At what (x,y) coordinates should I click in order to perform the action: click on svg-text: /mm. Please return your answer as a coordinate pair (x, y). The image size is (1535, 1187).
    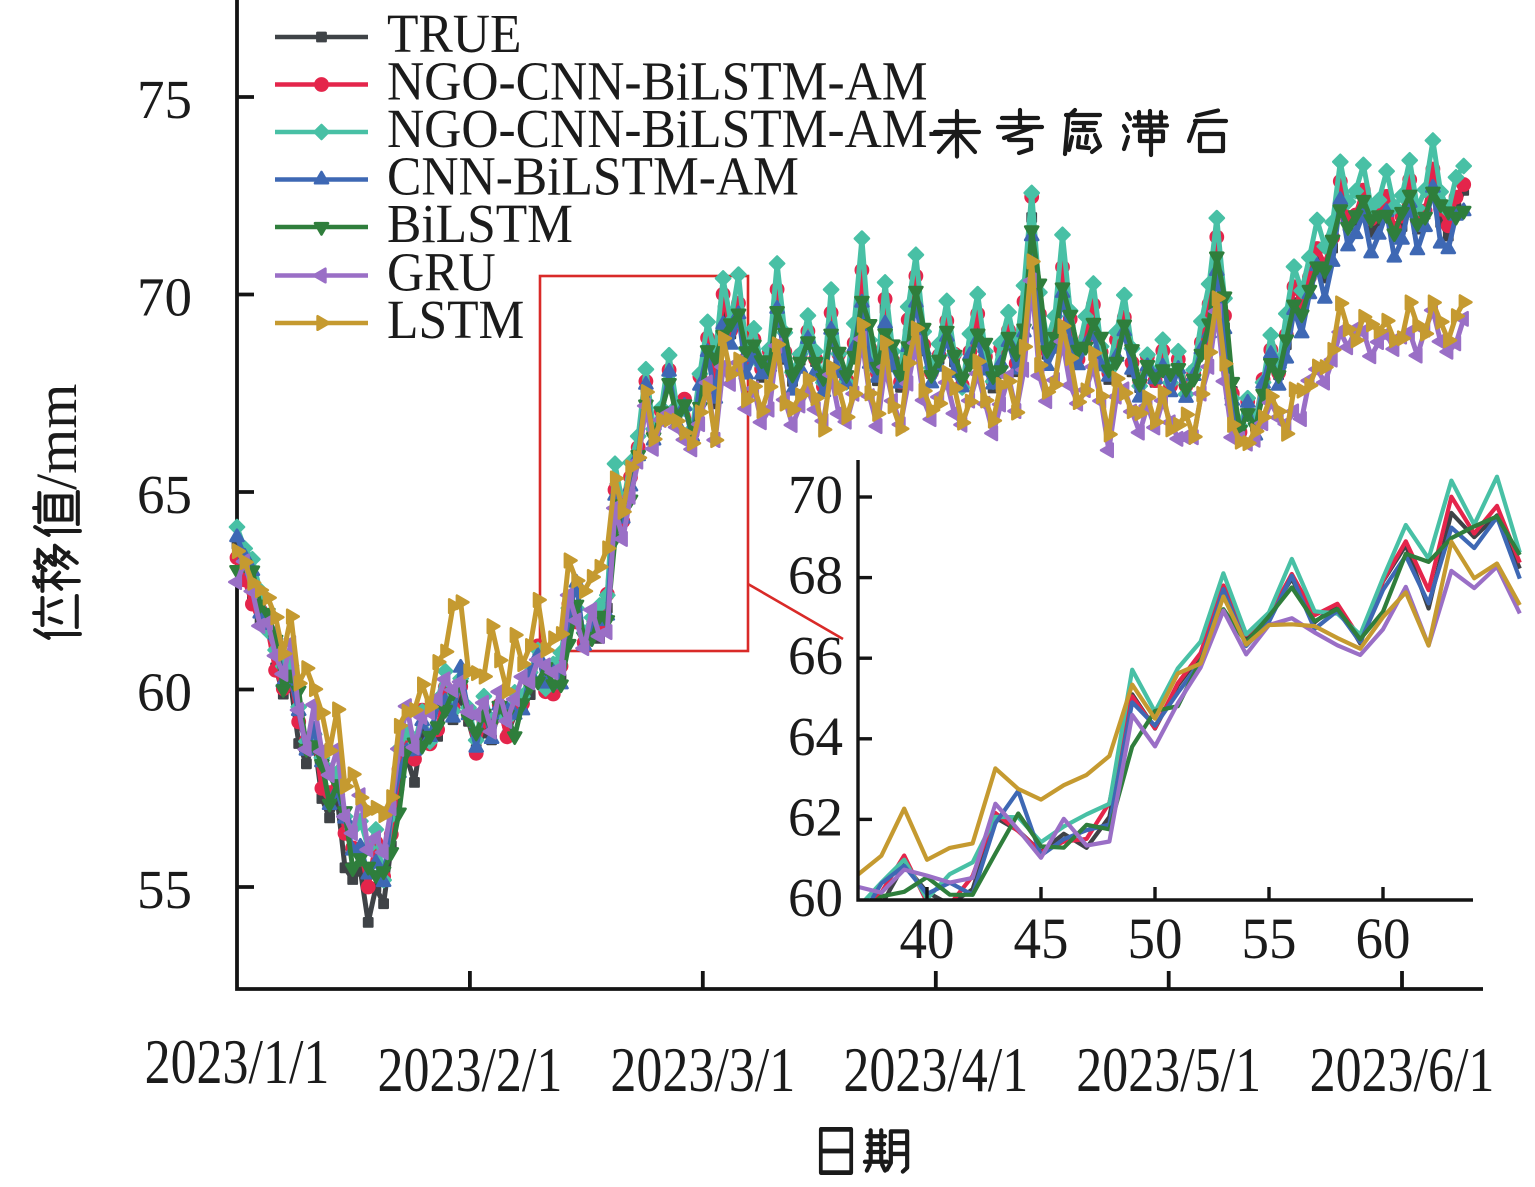
    Looking at the image, I should click on (56, 437).